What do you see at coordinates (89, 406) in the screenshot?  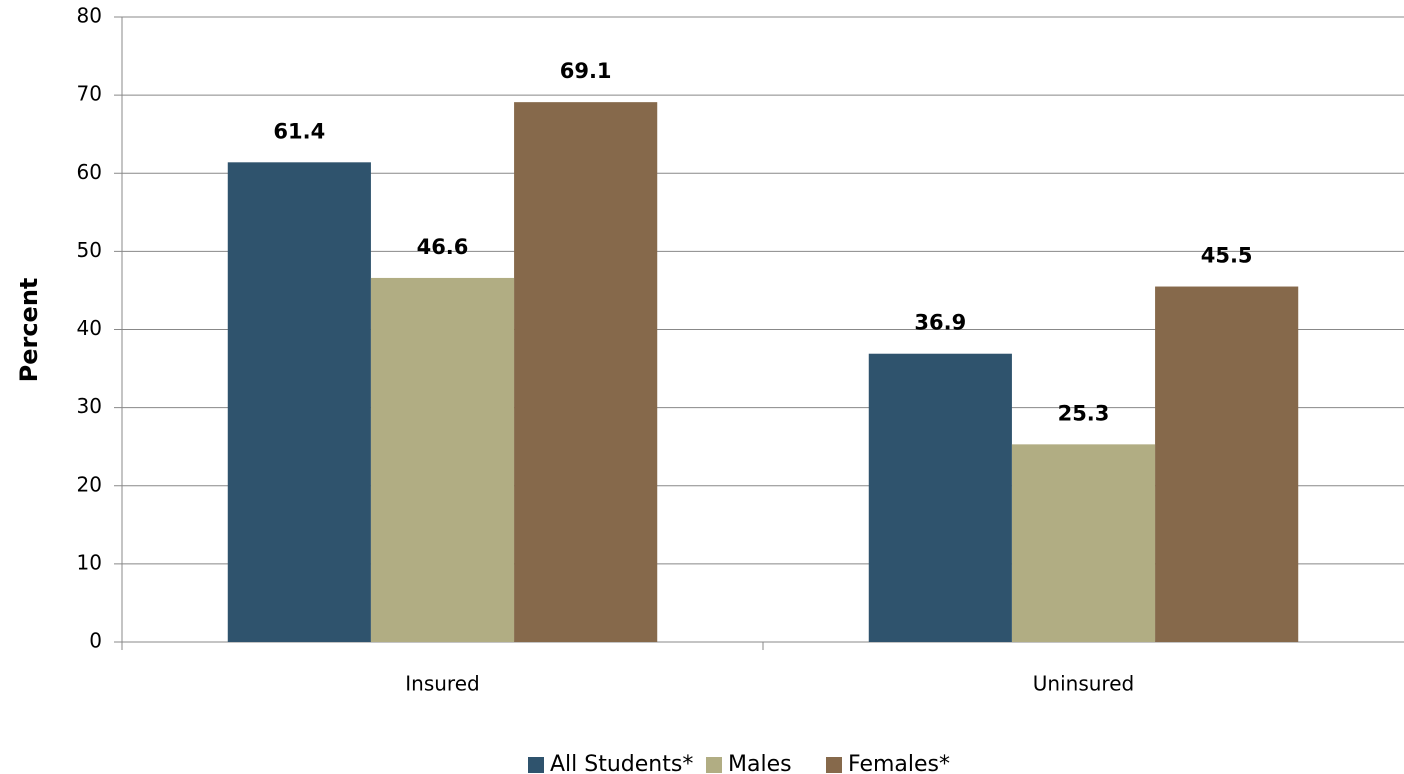 I see `y-tick-label: 30` at bounding box center [89, 406].